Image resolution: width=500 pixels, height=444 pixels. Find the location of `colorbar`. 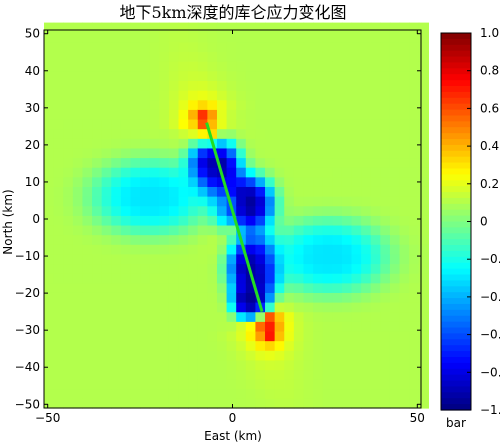

colorbar is located at coordinates (456, 221).